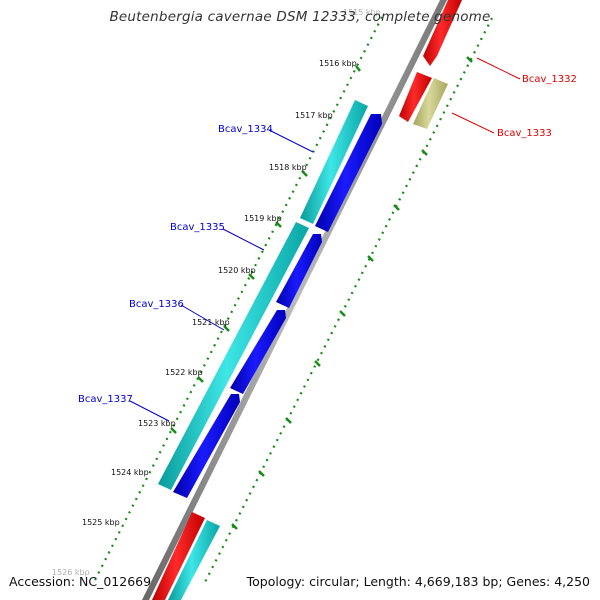 Image resolution: width=600 pixels, height=600 pixels. Describe the element at coordinates (194, 560) in the screenshot. I see `gene-bar-rna-bottom` at that location.